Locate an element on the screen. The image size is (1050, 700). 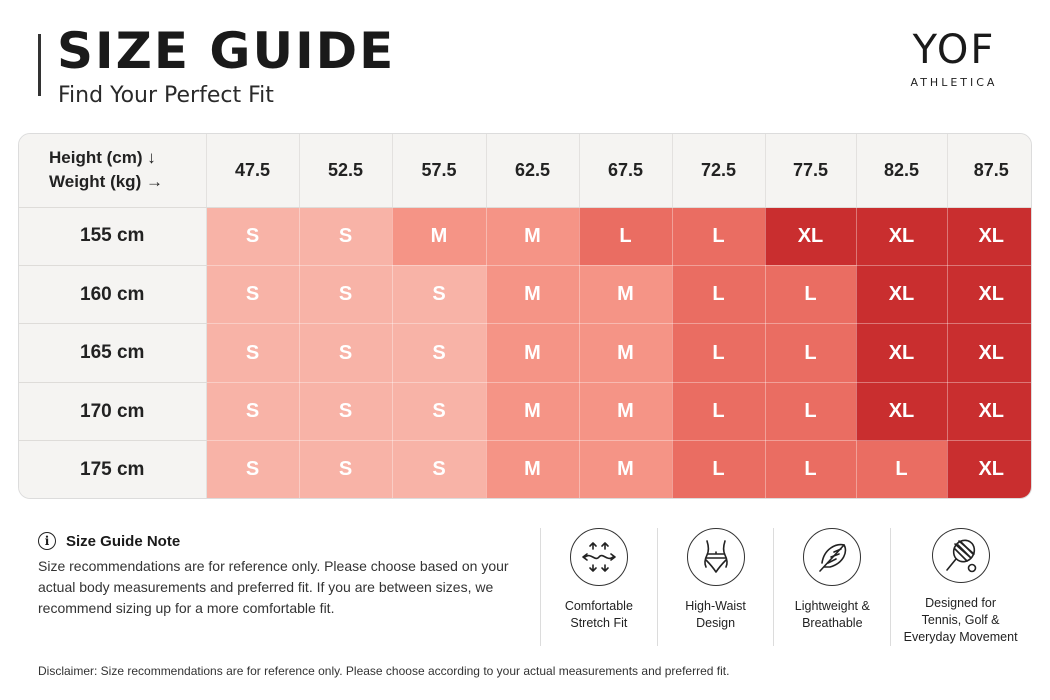
table-row: 170 cm S S S M M L L XL XL is located at coordinates (525, 412).